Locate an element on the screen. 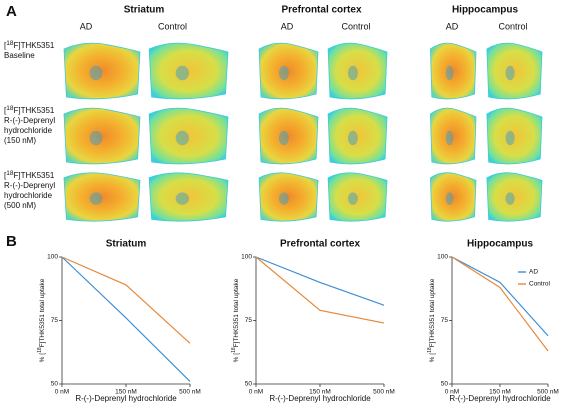 This screenshot has width=567, height=407. chart-title: Striatum is located at coordinates (126, 244).